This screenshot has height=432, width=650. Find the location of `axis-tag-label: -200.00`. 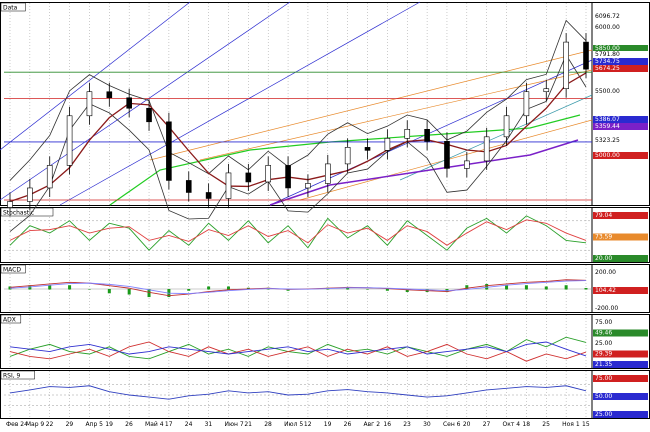

axis-tag-label: -200.00 is located at coordinates (606, 308).